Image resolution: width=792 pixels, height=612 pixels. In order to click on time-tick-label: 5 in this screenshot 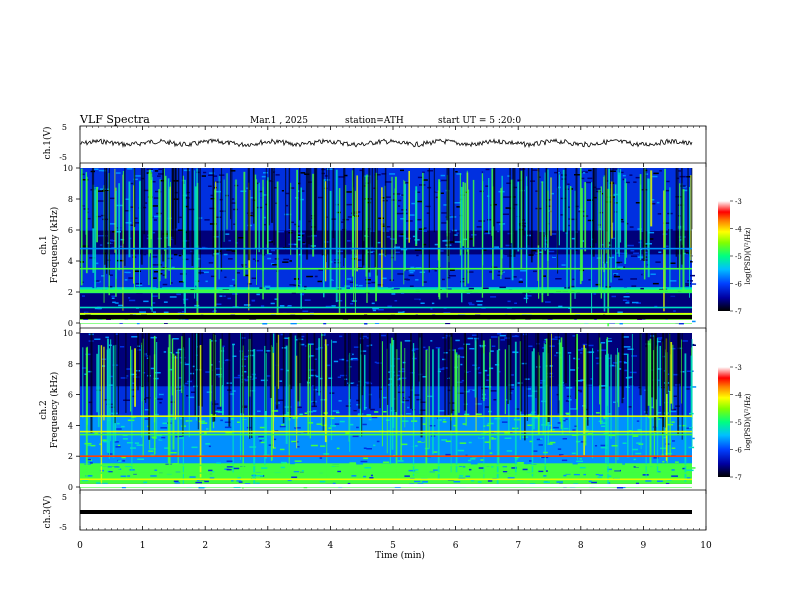, I will do `click(393, 546)`.